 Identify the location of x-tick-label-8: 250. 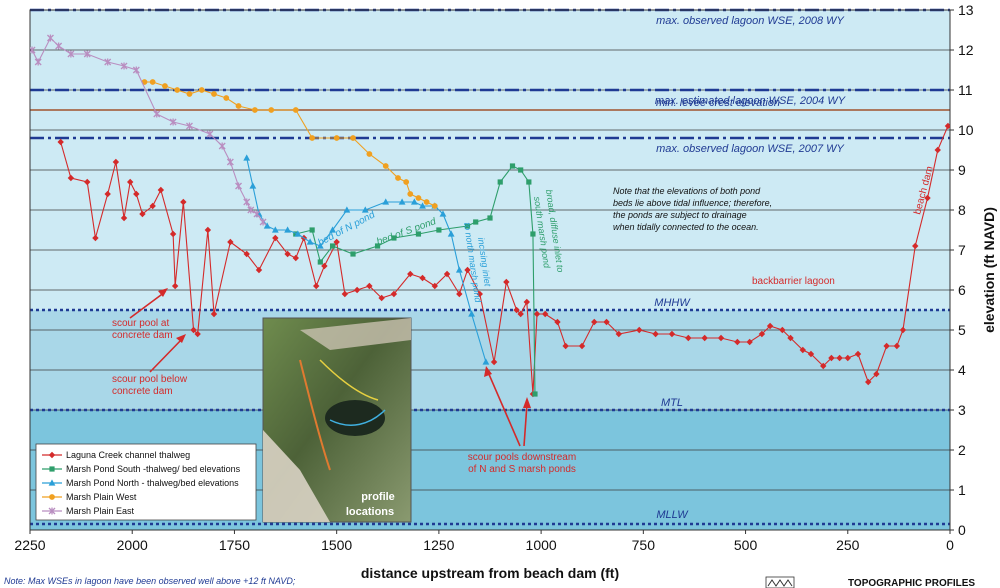
(848, 545).